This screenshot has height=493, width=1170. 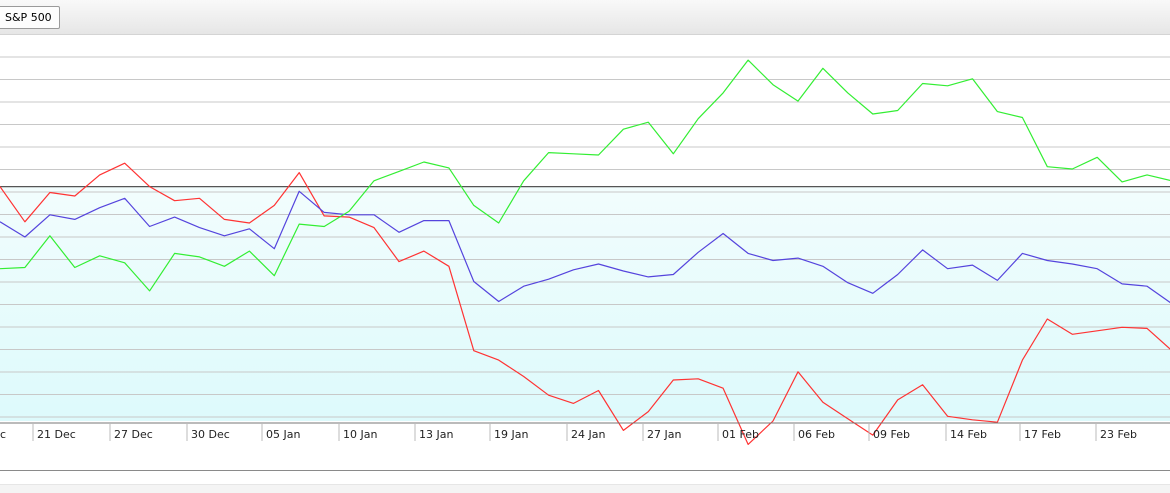 What do you see at coordinates (436, 434) in the screenshot?
I see `x-tick-label: 13 Jan` at bounding box center [436, 434].